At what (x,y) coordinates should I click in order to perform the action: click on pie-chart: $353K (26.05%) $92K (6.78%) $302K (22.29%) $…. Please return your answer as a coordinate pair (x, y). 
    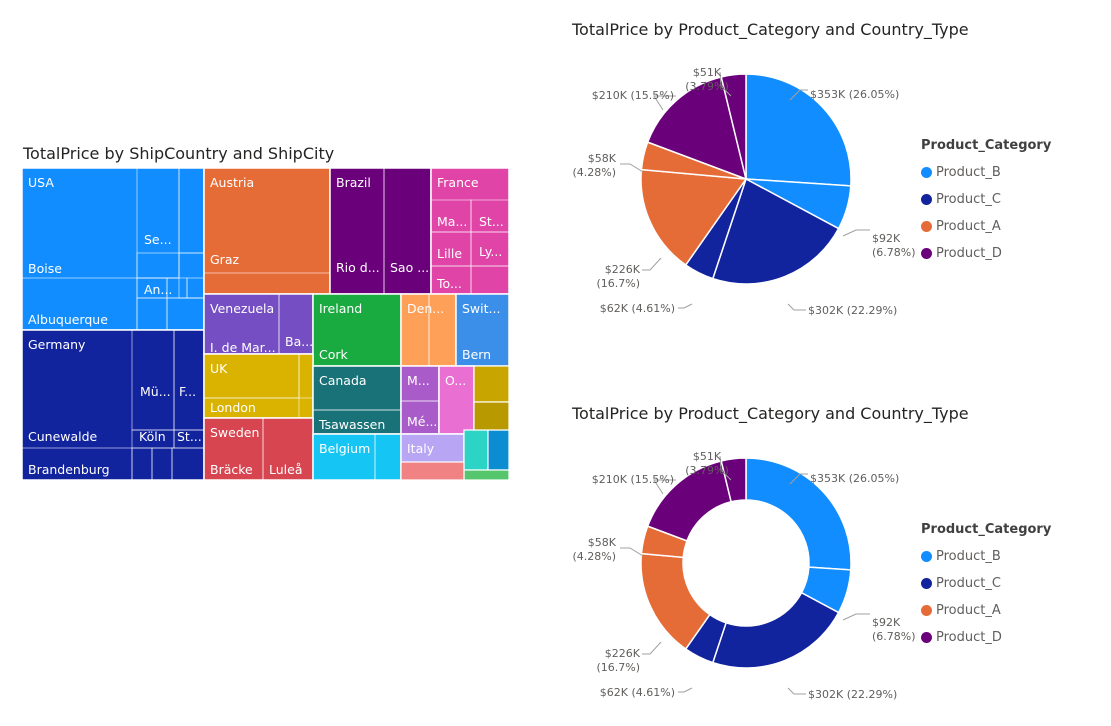
    Looking at the image, I should click on (750, 198).